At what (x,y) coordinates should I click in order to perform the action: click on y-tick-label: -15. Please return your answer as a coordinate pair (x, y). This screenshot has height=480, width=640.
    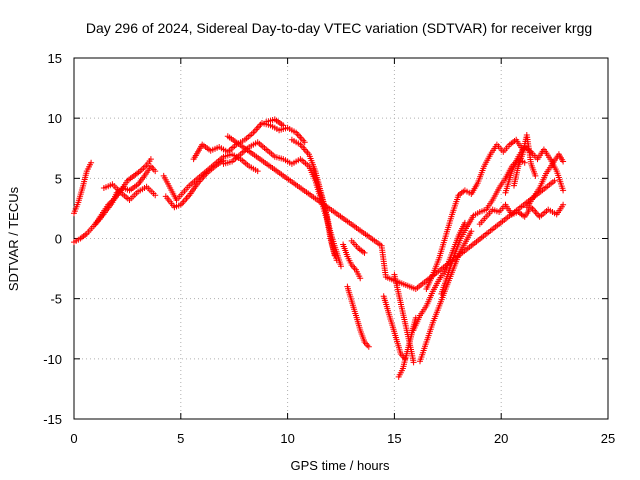
    Looking at the image, I should click on (52, 419).